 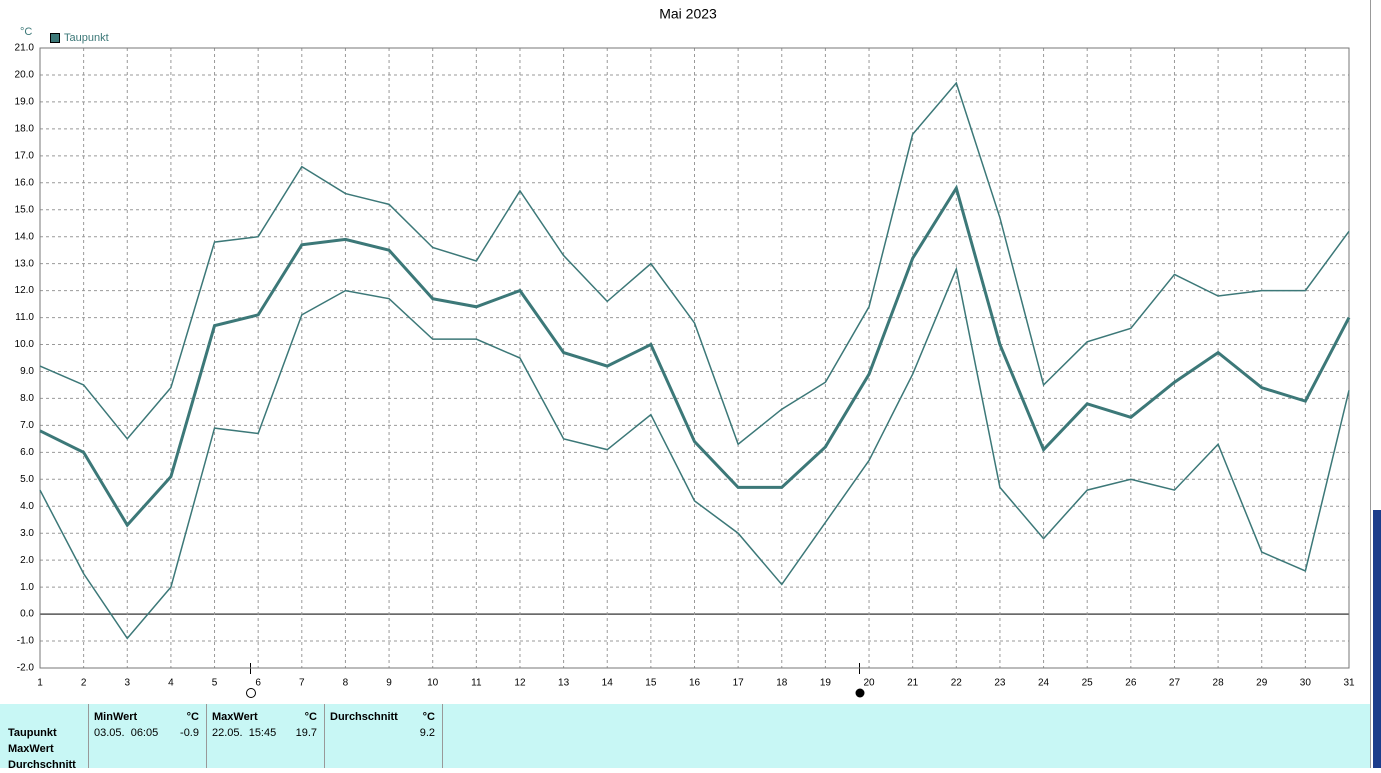 I want to click on column-when: 03.05. 06:05, so click(x=126, y=733).